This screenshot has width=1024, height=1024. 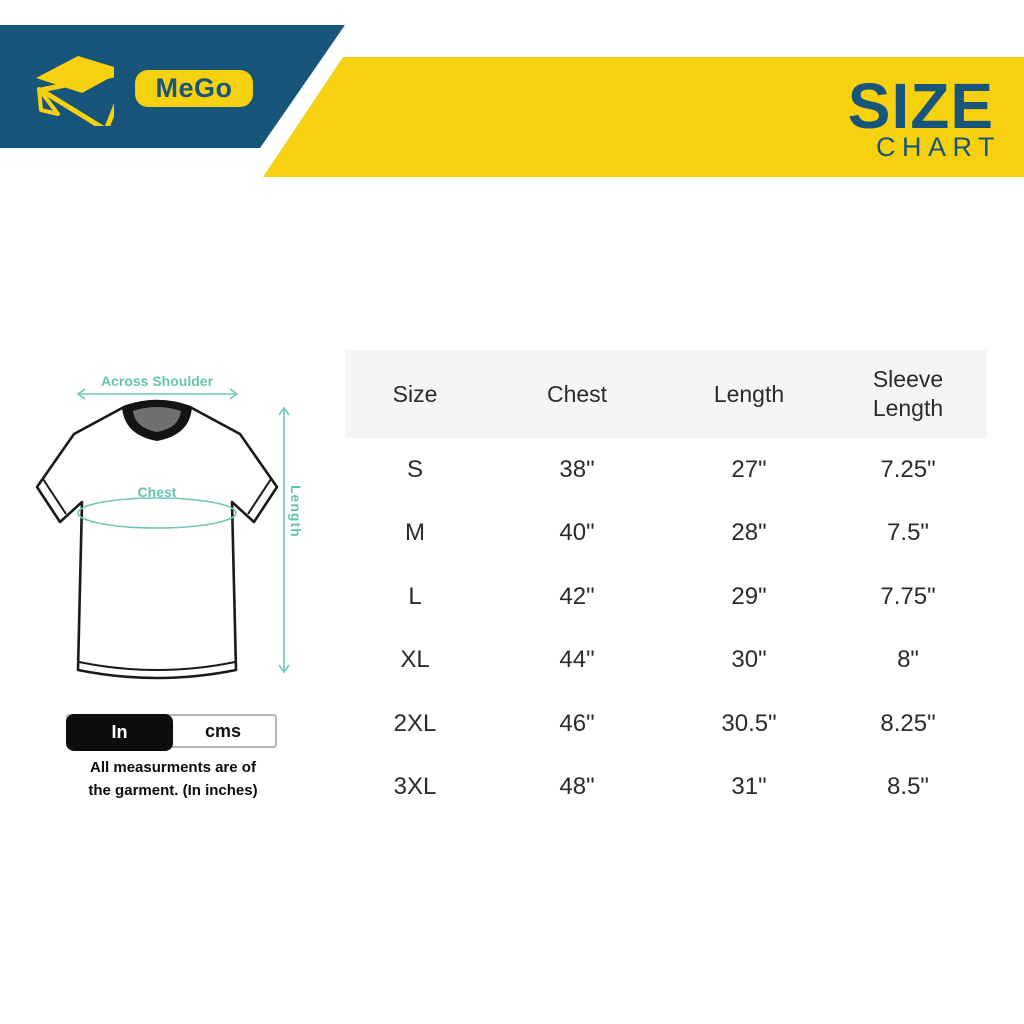 I want to click on column-header-chest: Chest, so click(x=577, y=393).